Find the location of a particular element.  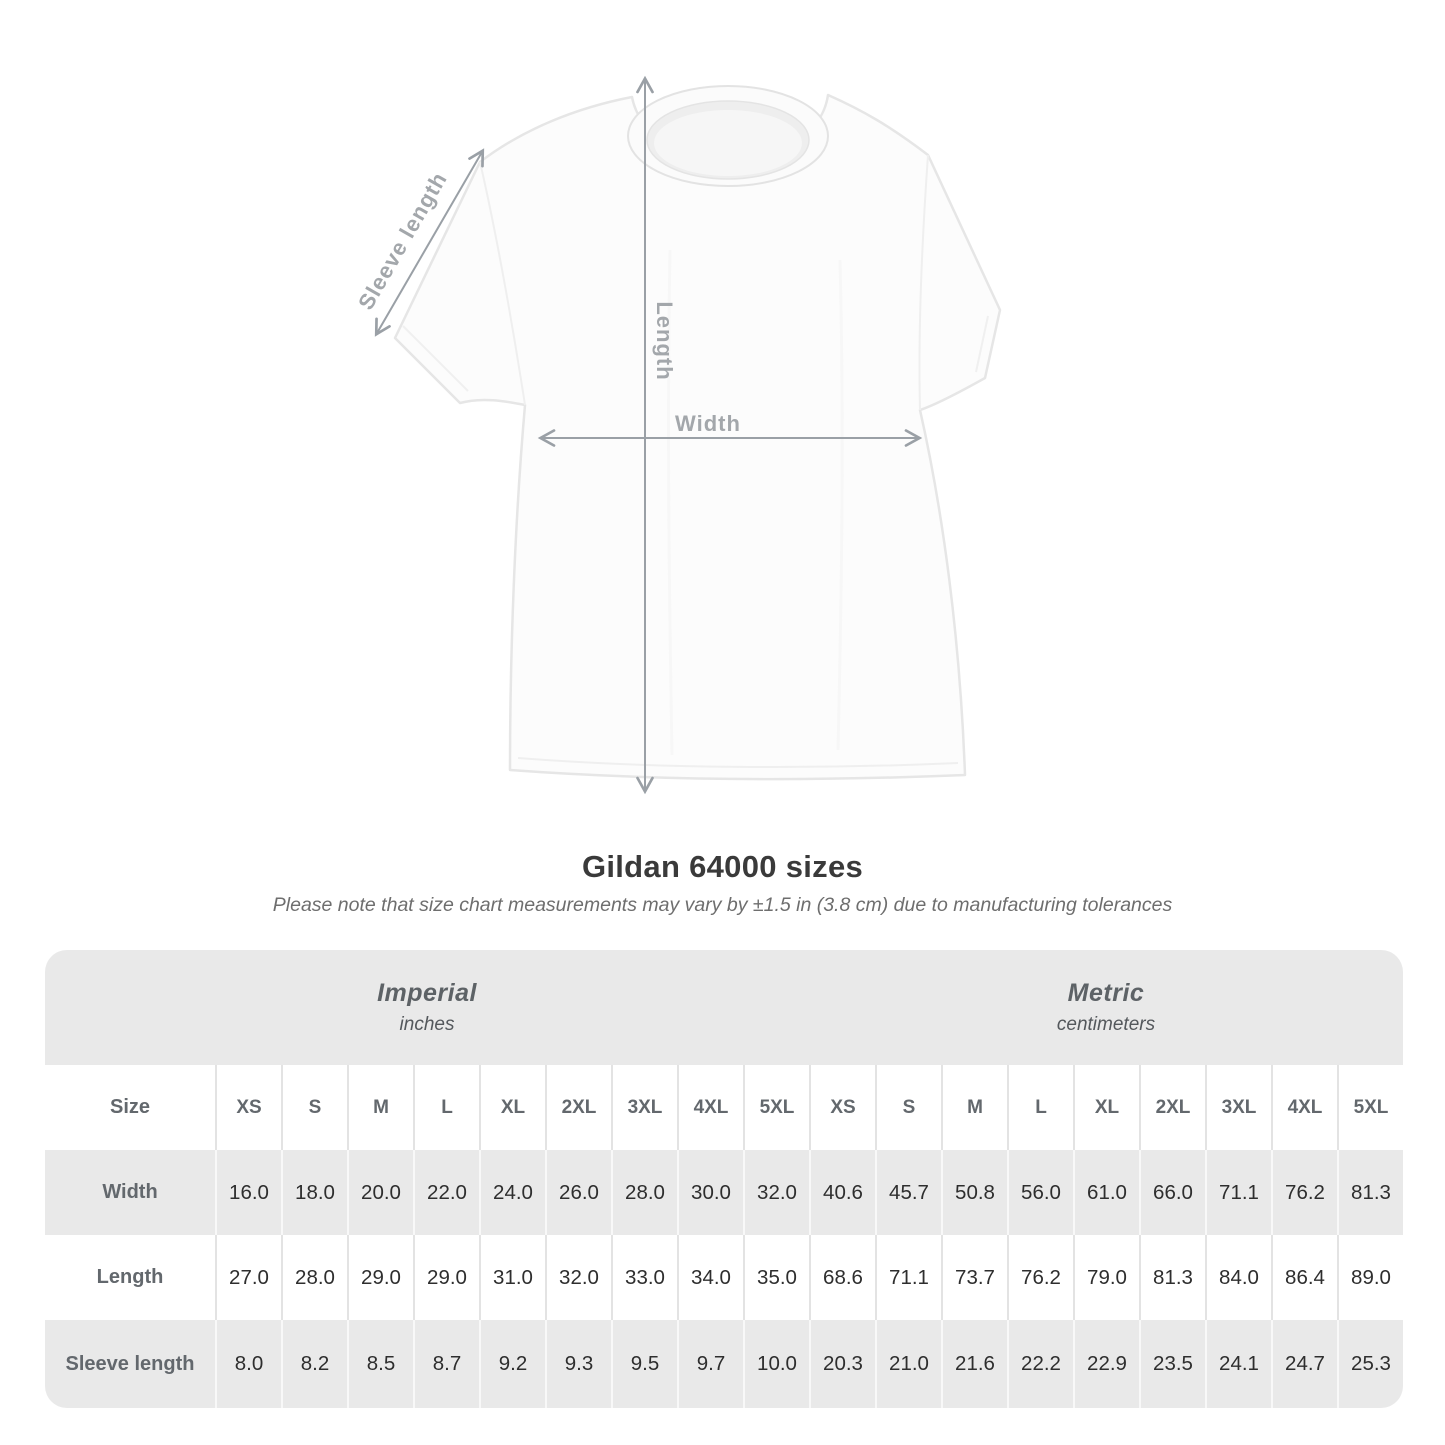

measurement-row-label: Length is located at coordinates (130, 1277).